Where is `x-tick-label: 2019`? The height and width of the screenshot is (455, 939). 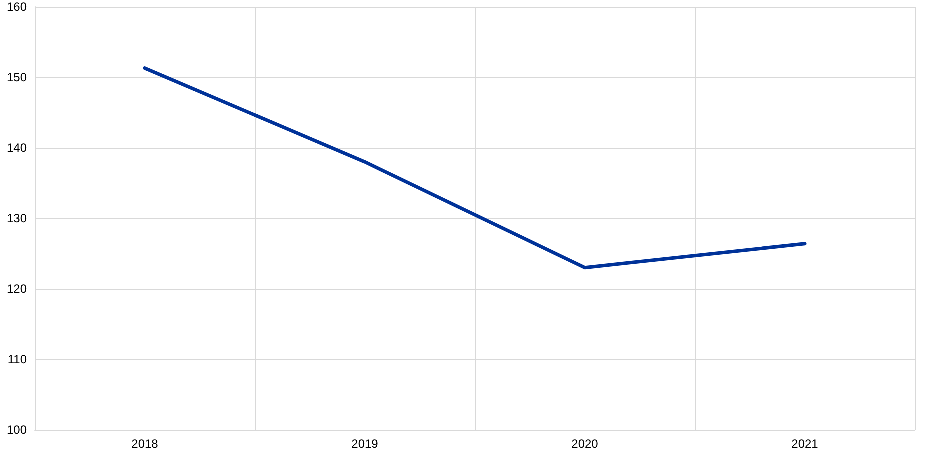 x-tick-label: 2019 is located at coordinates (365, 444).